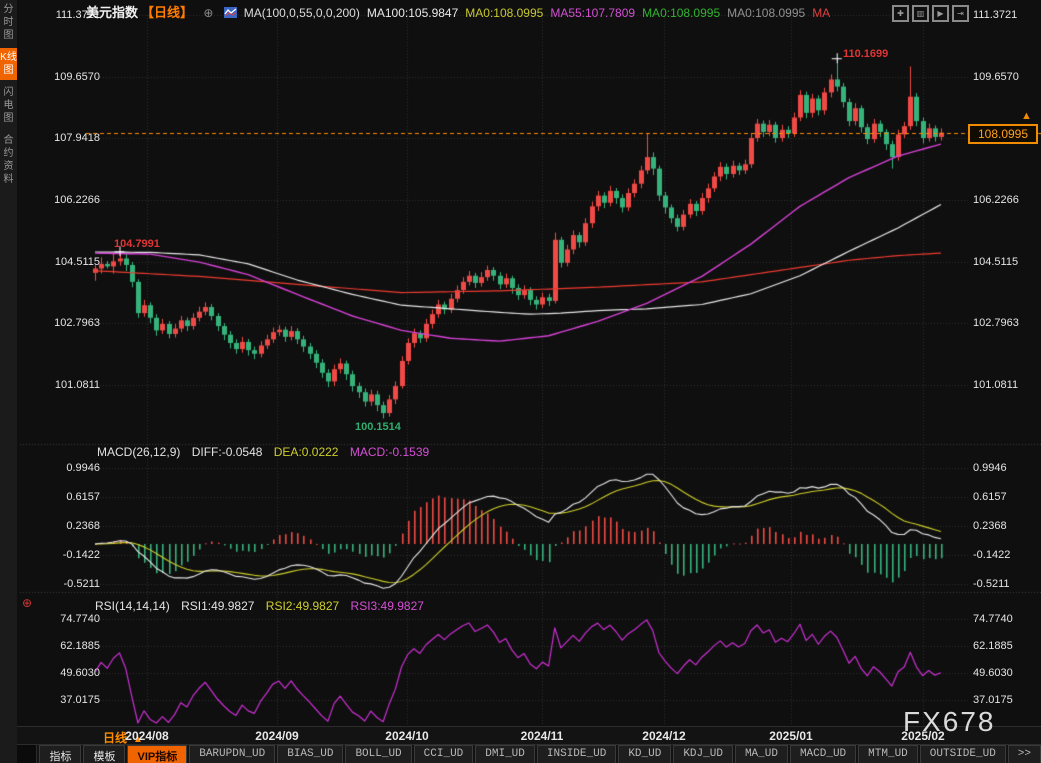  I want to click on macd-axis-label-right: -0.5211, so click(991, 584).